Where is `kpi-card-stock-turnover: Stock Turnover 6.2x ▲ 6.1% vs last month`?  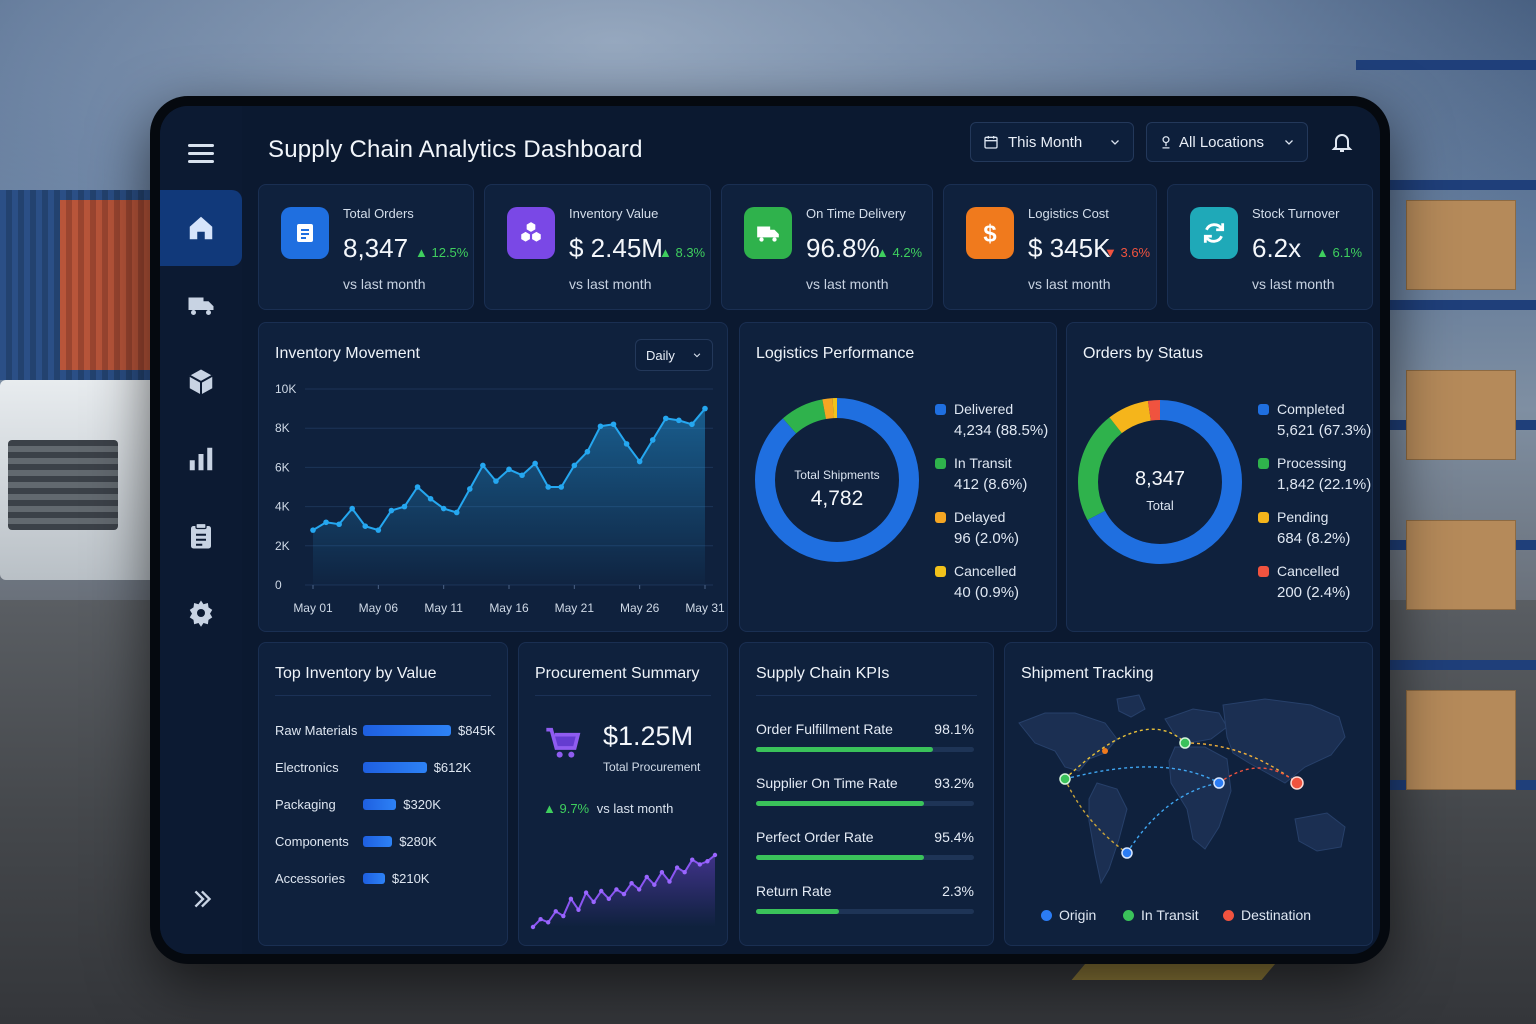
kpi-card-stock-turnover: Stock Turnover 6.2x ▲ 6.1% vs last month is located at coordinates (1270, 247).